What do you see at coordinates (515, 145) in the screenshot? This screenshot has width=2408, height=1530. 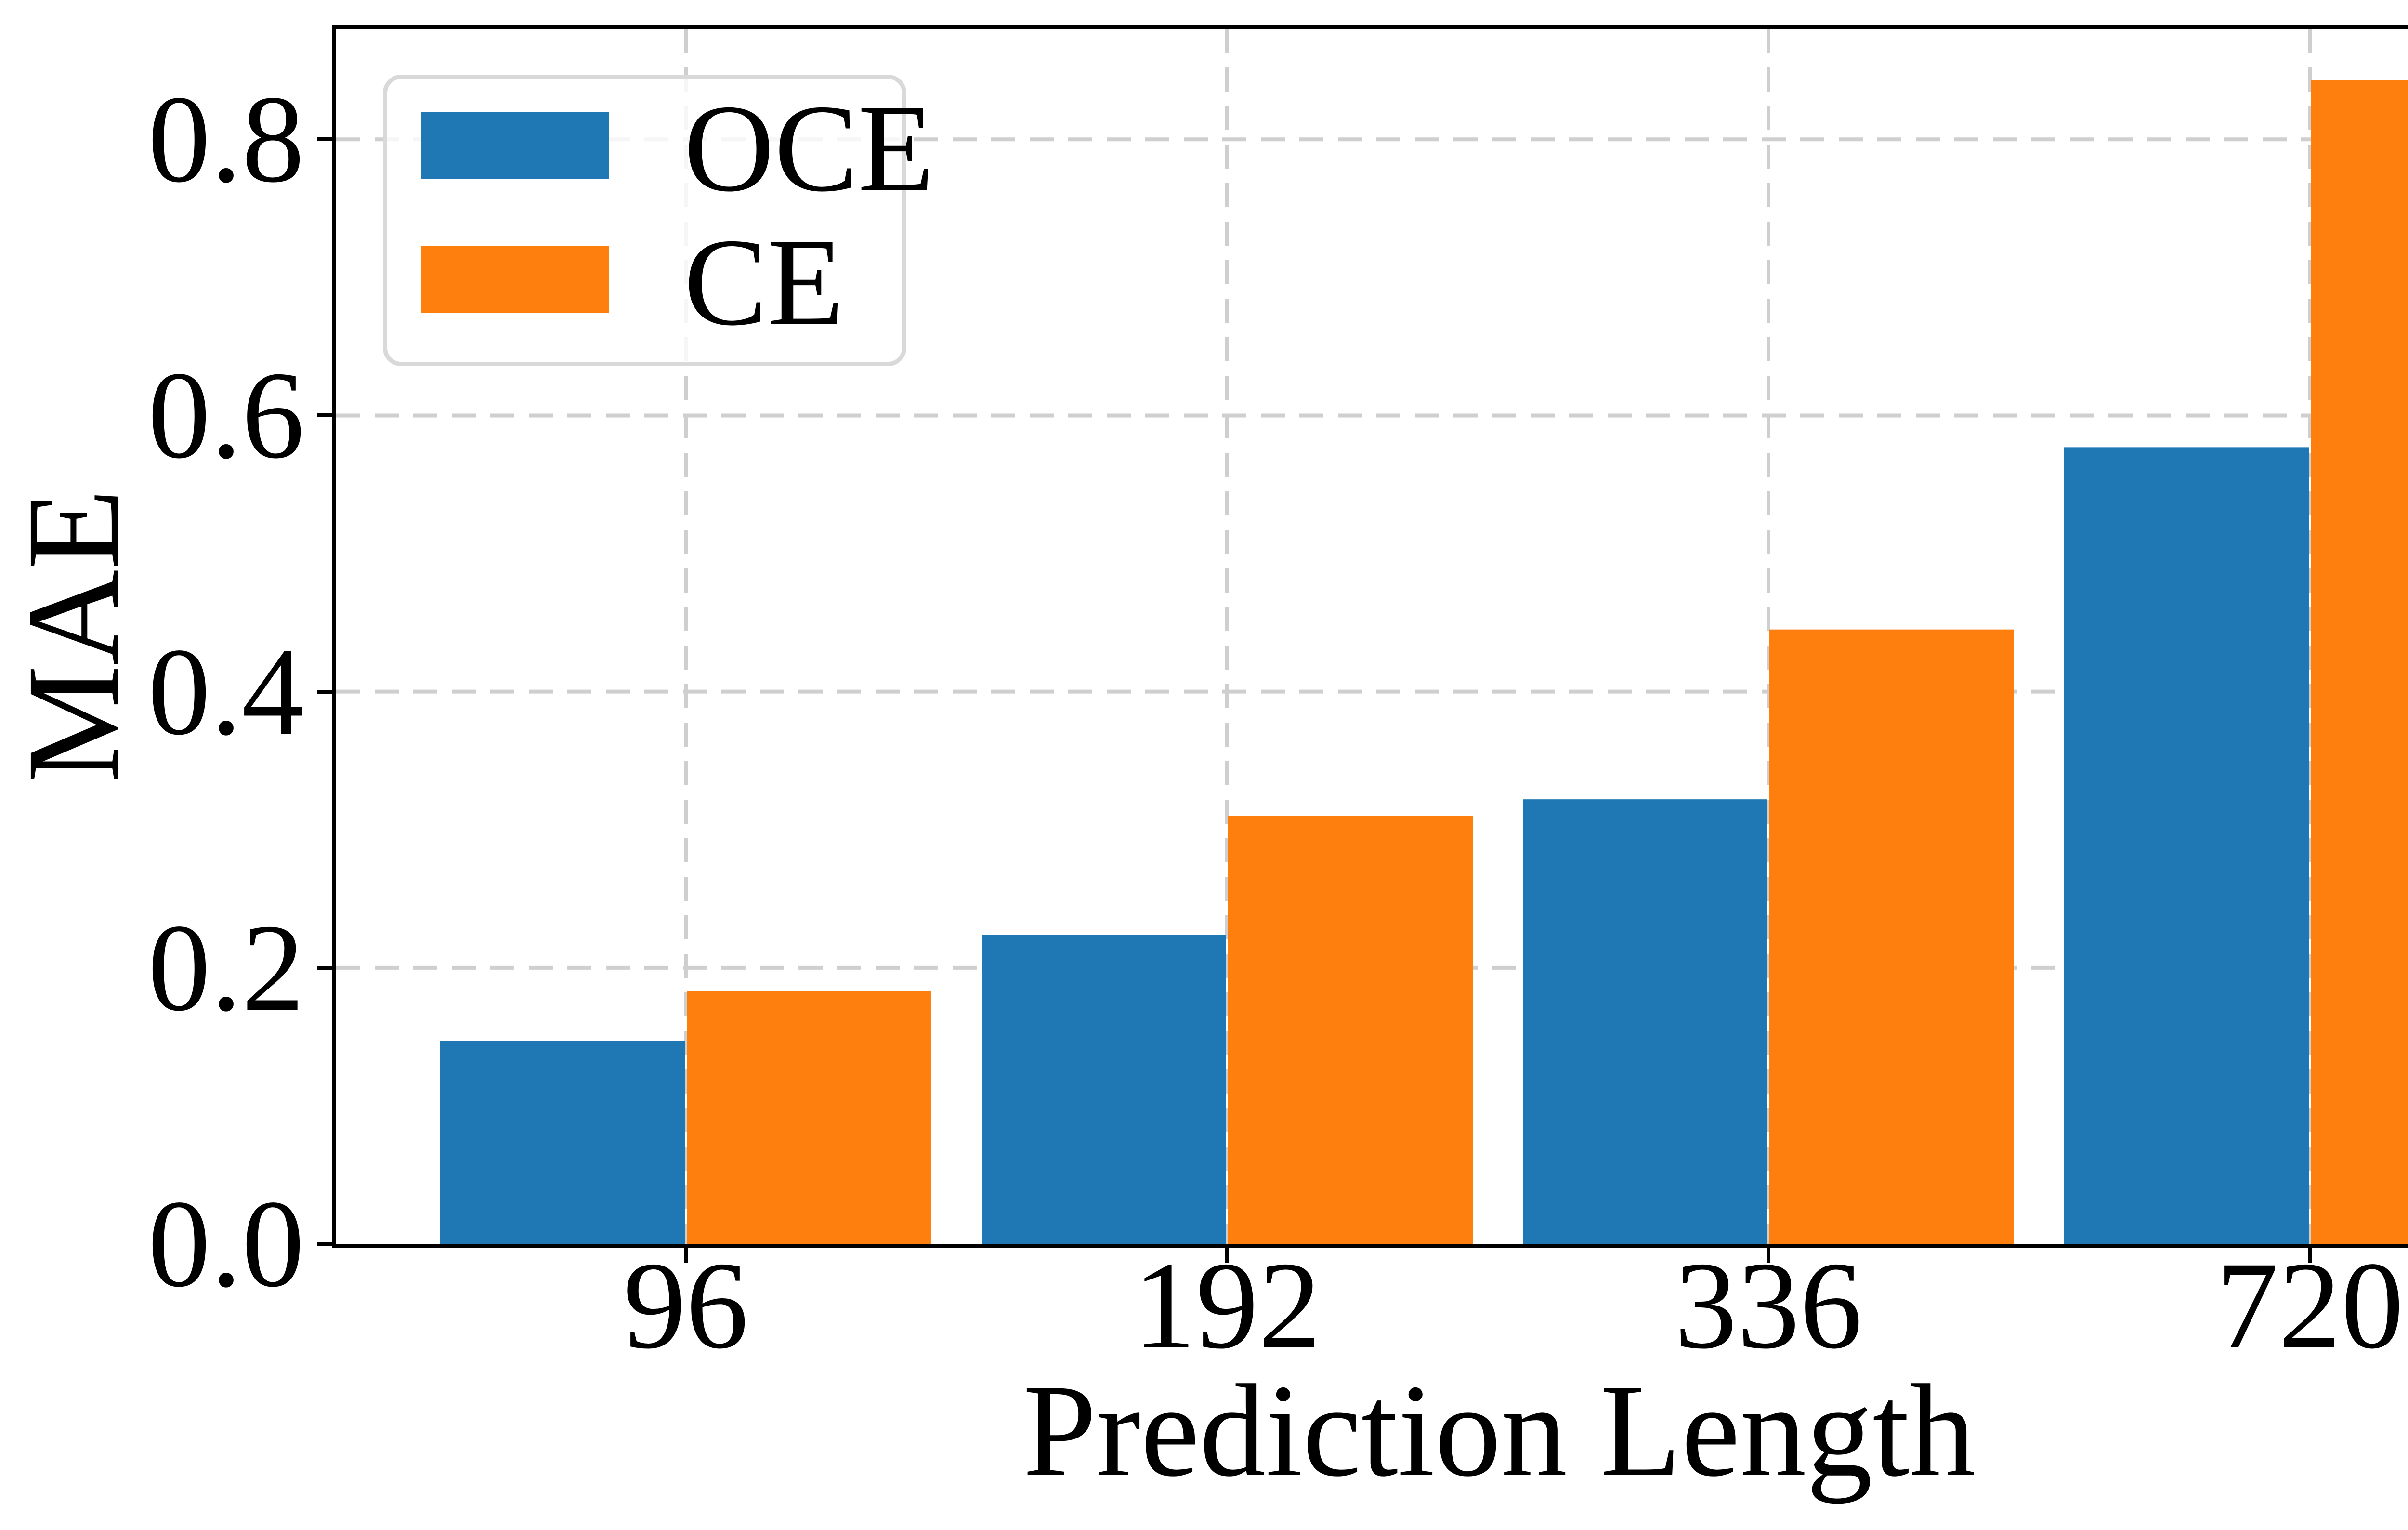 I see `legend-swatch-oce` at bounding box center [515, 145].